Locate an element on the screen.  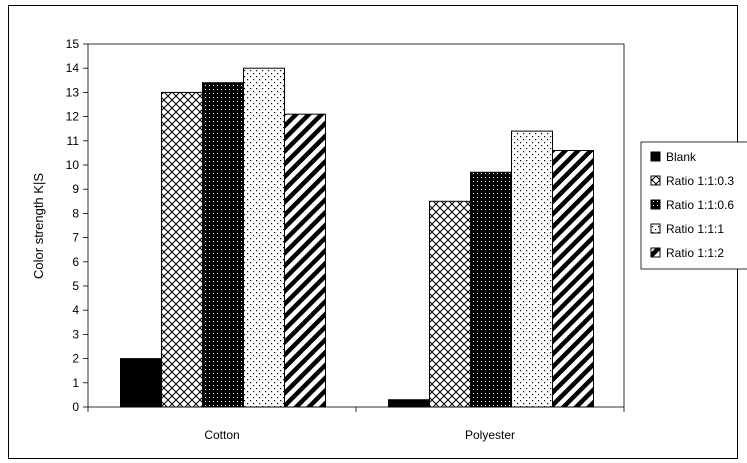
y-tick-label: 5 is located at coordinates (75, 286).